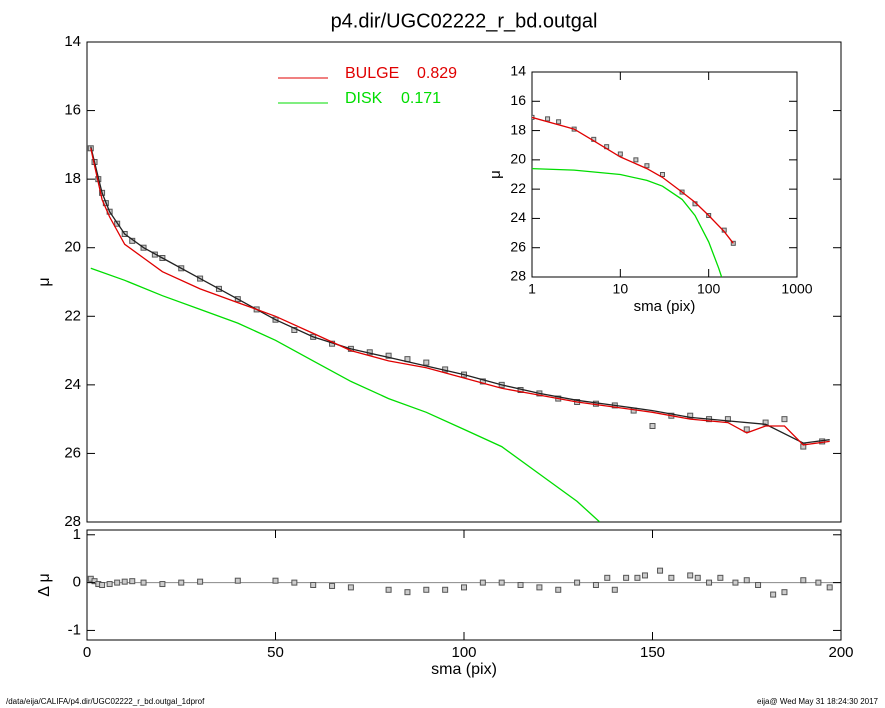 This screenshot has height=708, width=885. Describe the element at coordinates (464, 21) in the screenshot. I see `chart-title: p4.dir/UGC02222_r_bd.outgal` at that location.